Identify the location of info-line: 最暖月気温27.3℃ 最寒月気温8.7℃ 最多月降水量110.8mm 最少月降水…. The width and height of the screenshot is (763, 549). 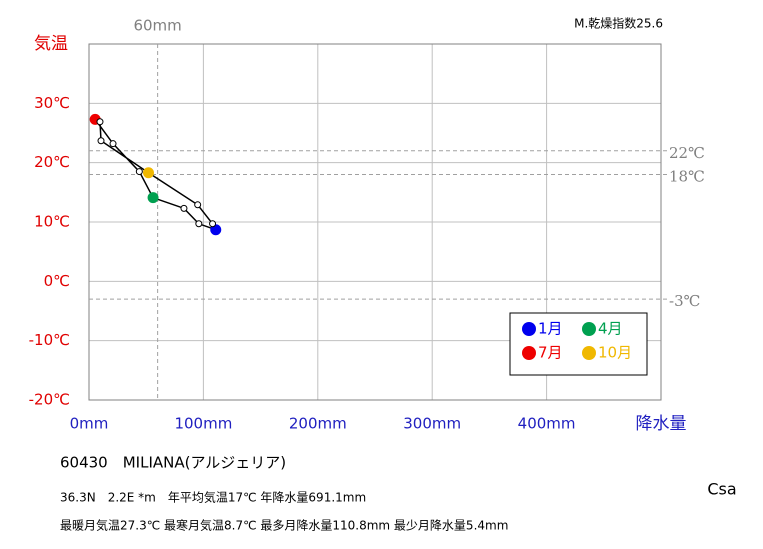
(284, 525).